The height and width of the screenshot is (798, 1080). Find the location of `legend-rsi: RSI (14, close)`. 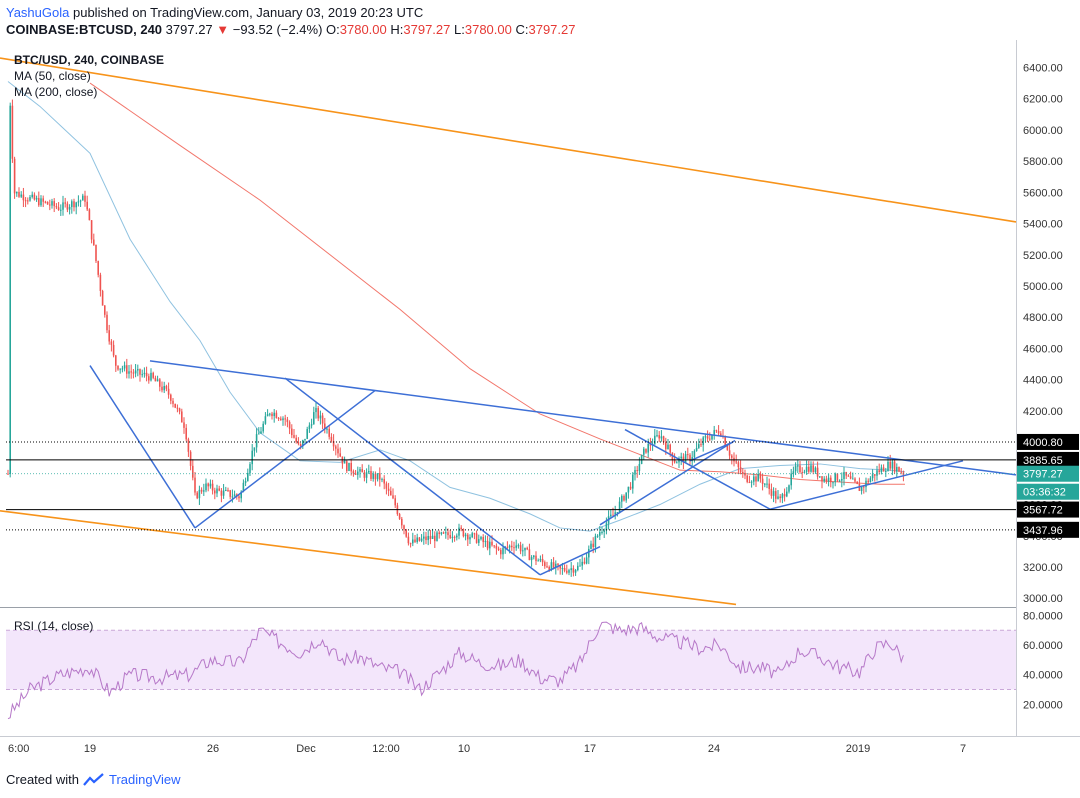

legend-rsi: RSI (14, close) is located at coordinates (54, 626).